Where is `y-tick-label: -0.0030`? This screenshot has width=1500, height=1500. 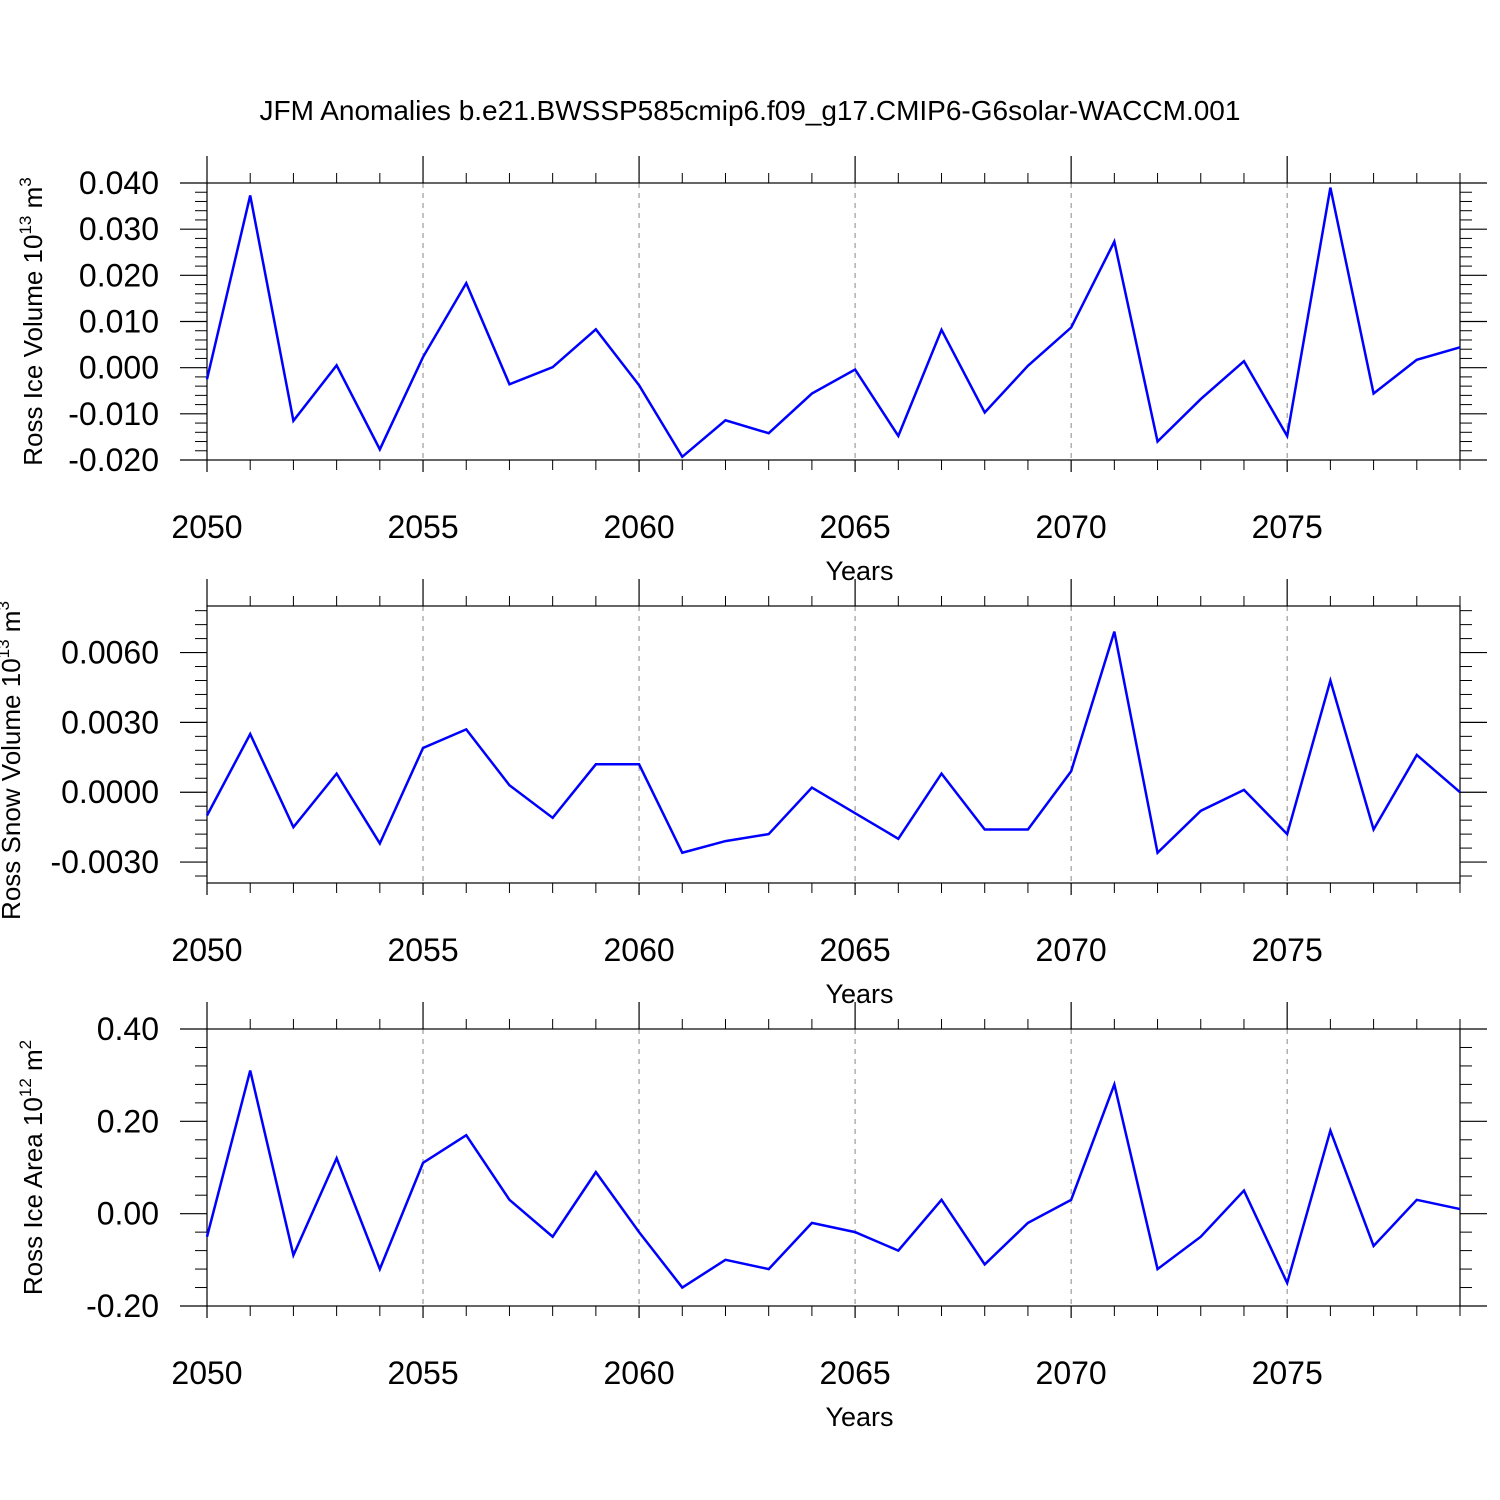 y-tick-label: -0.0030 is located at coordinates (104, 862).